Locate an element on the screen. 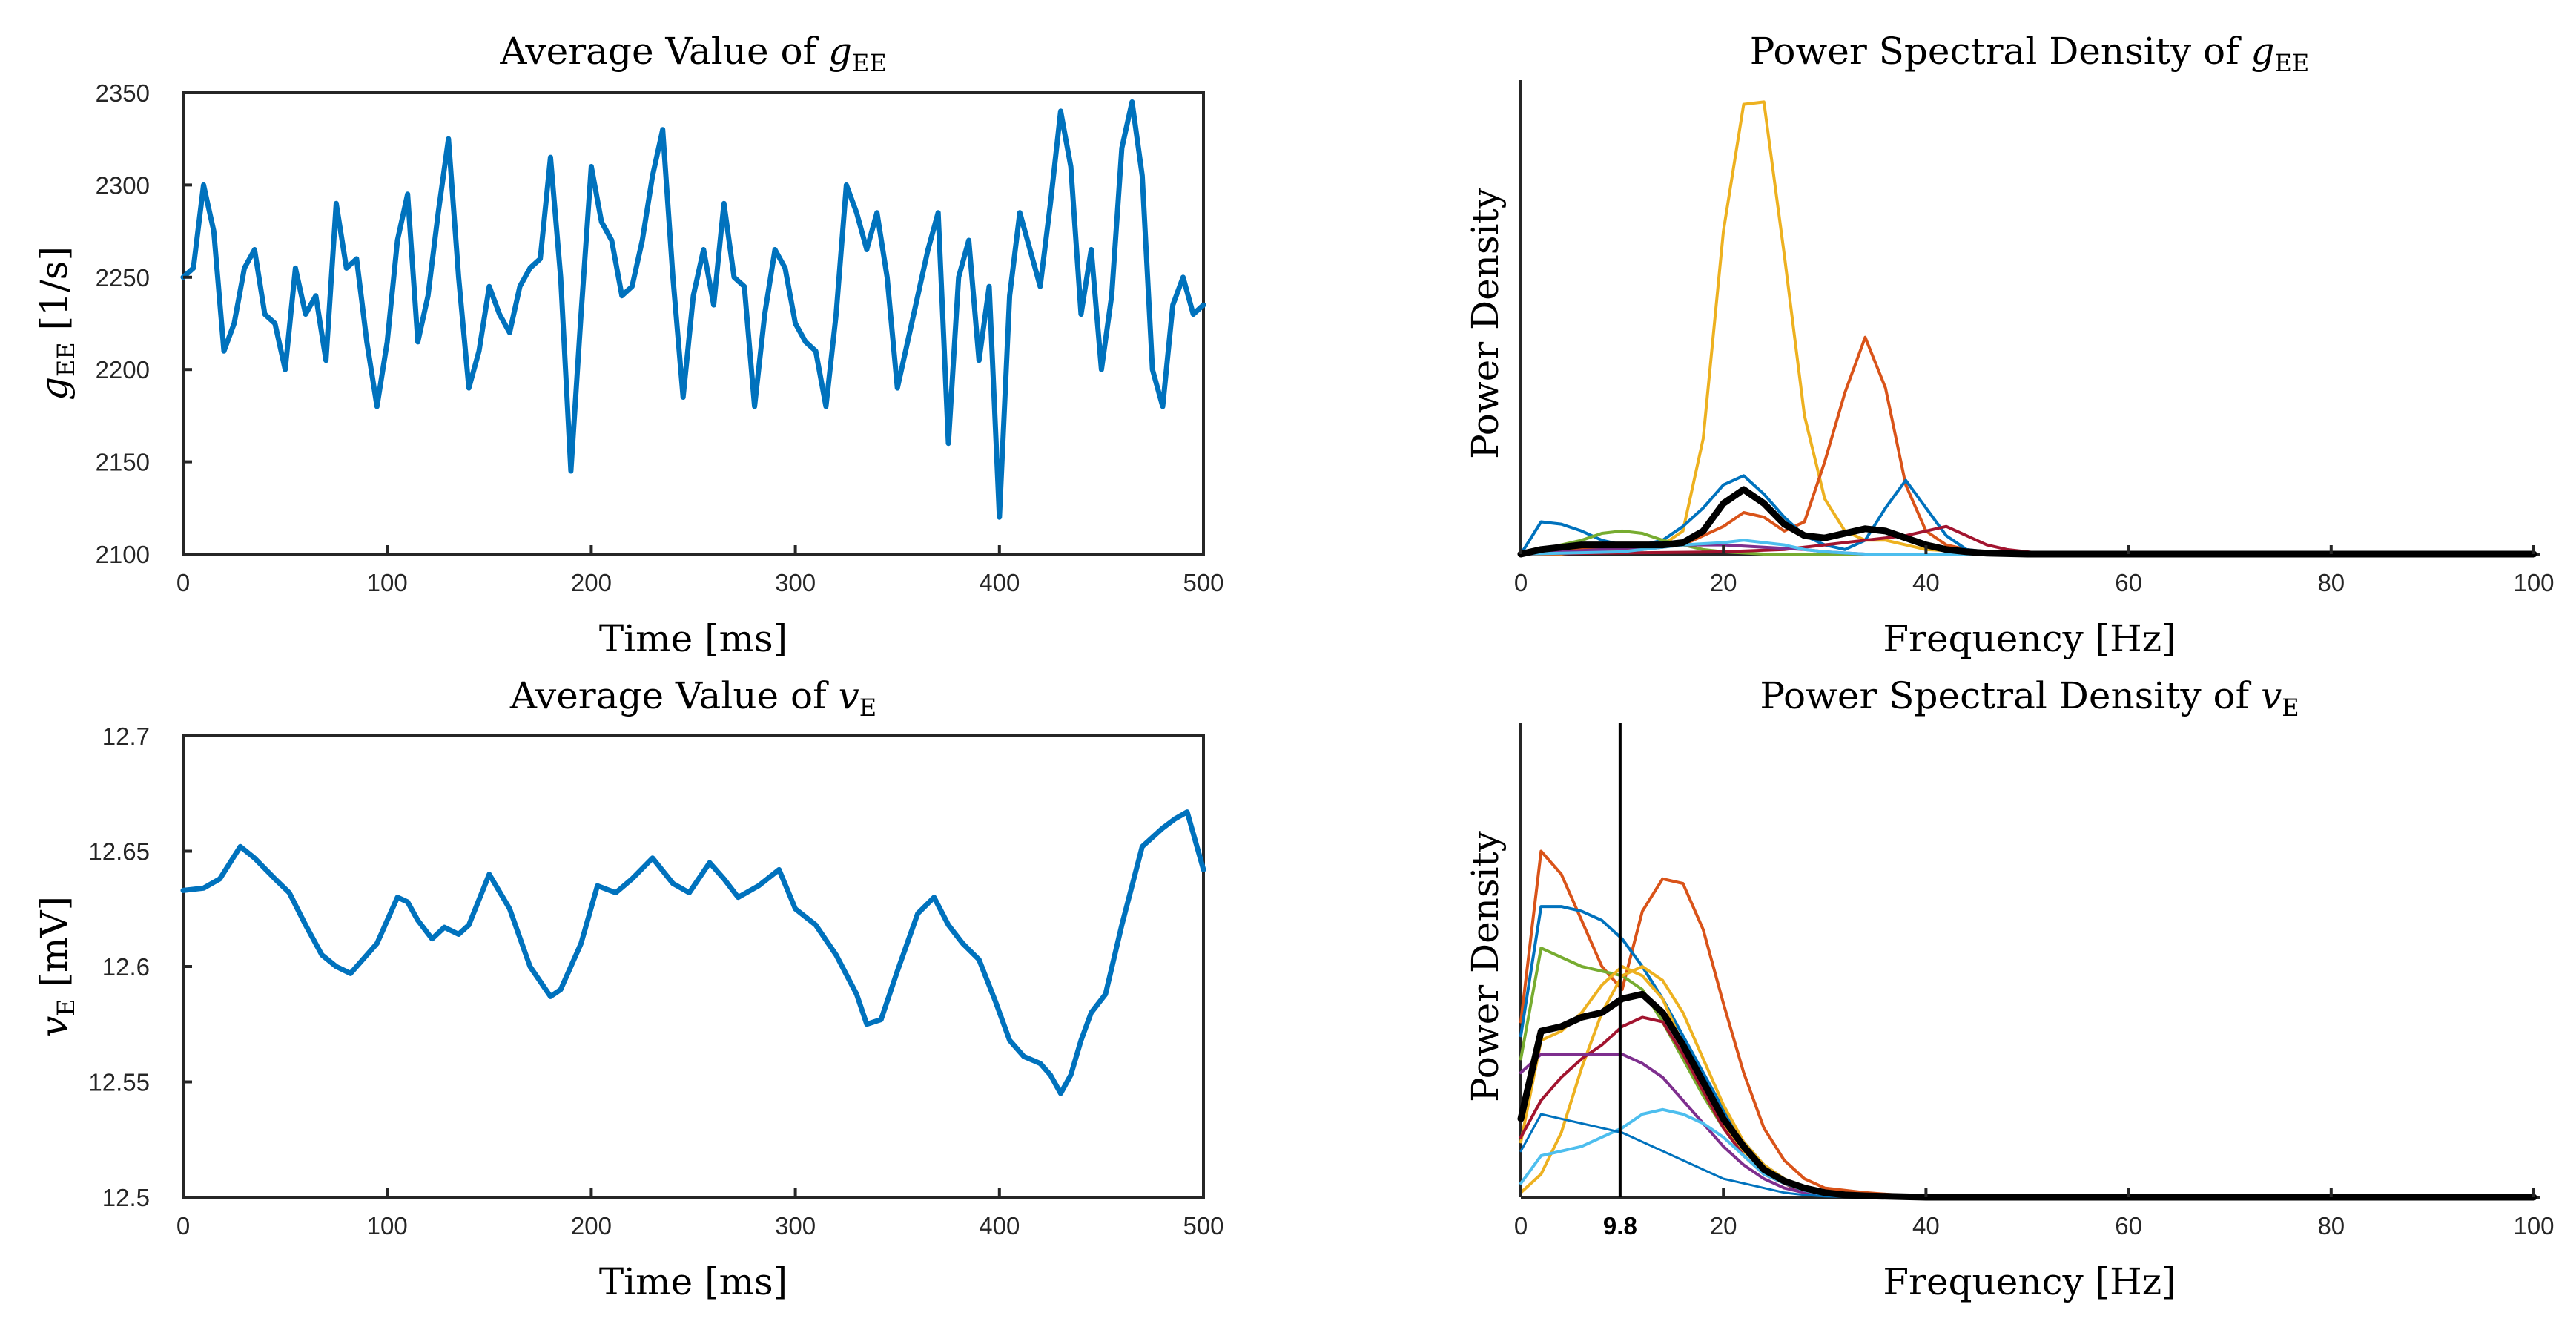 This screenshot has width=2576, height=1330. plot-area-frame is located at coordinates (693, 323).